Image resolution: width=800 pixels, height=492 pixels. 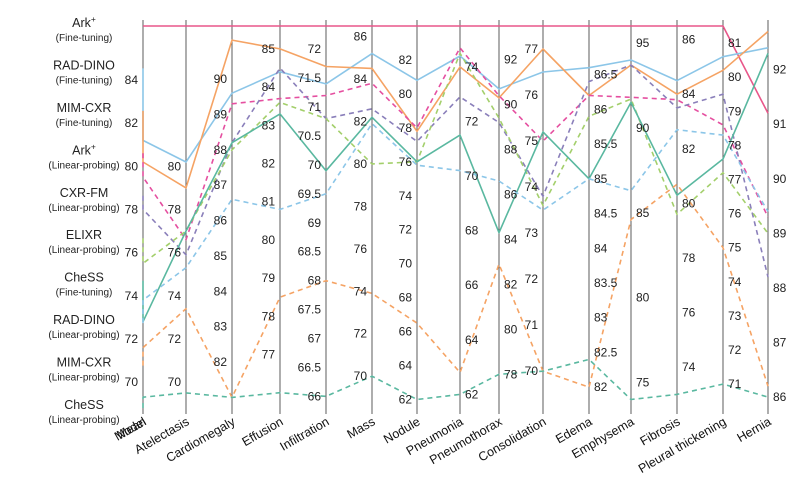 What do you see at coordinates (361, 427) in the screenshot?
I see `axis-label: Mass` at bounding box center [361, 427].